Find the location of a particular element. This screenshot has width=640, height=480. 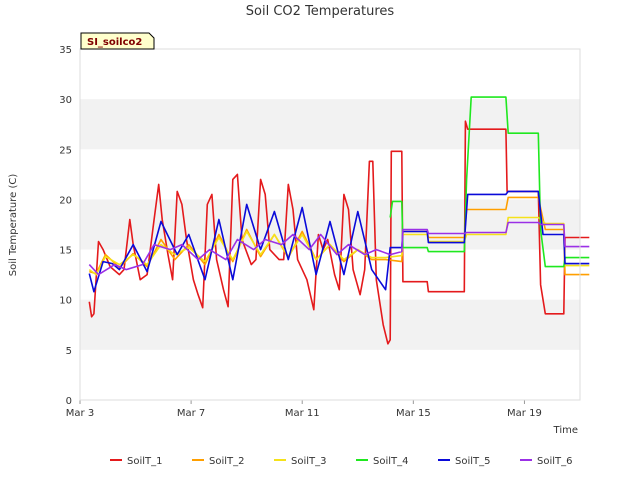

legend-item: SoilT_2 is located at coordinates (218, 461).